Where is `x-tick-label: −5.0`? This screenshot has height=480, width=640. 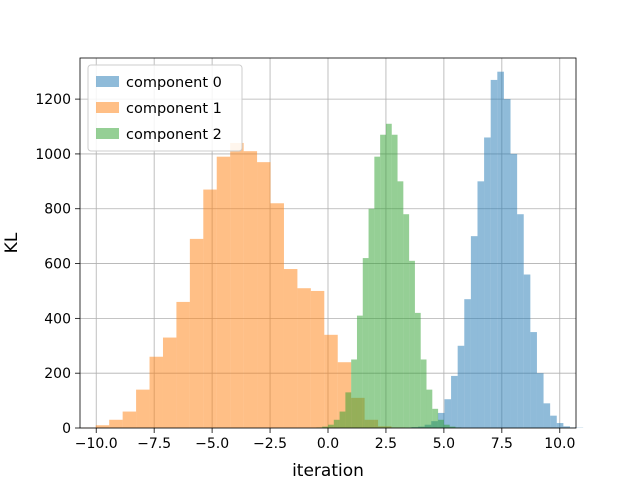
x-tick-label: −5.0 is located at coordinates (212, 444).